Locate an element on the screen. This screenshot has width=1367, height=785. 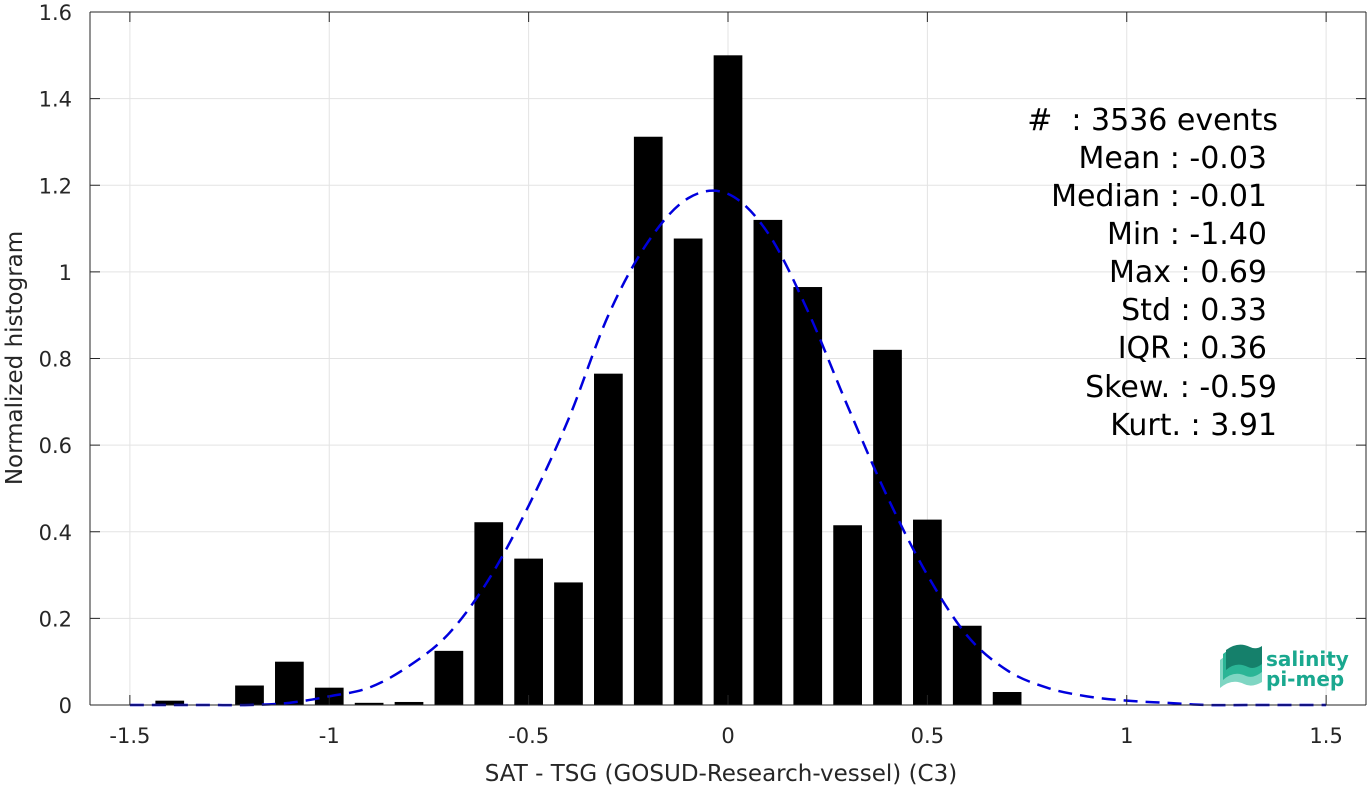
stat-max: Max : 0.69 is located at coordinates (1188, 272).